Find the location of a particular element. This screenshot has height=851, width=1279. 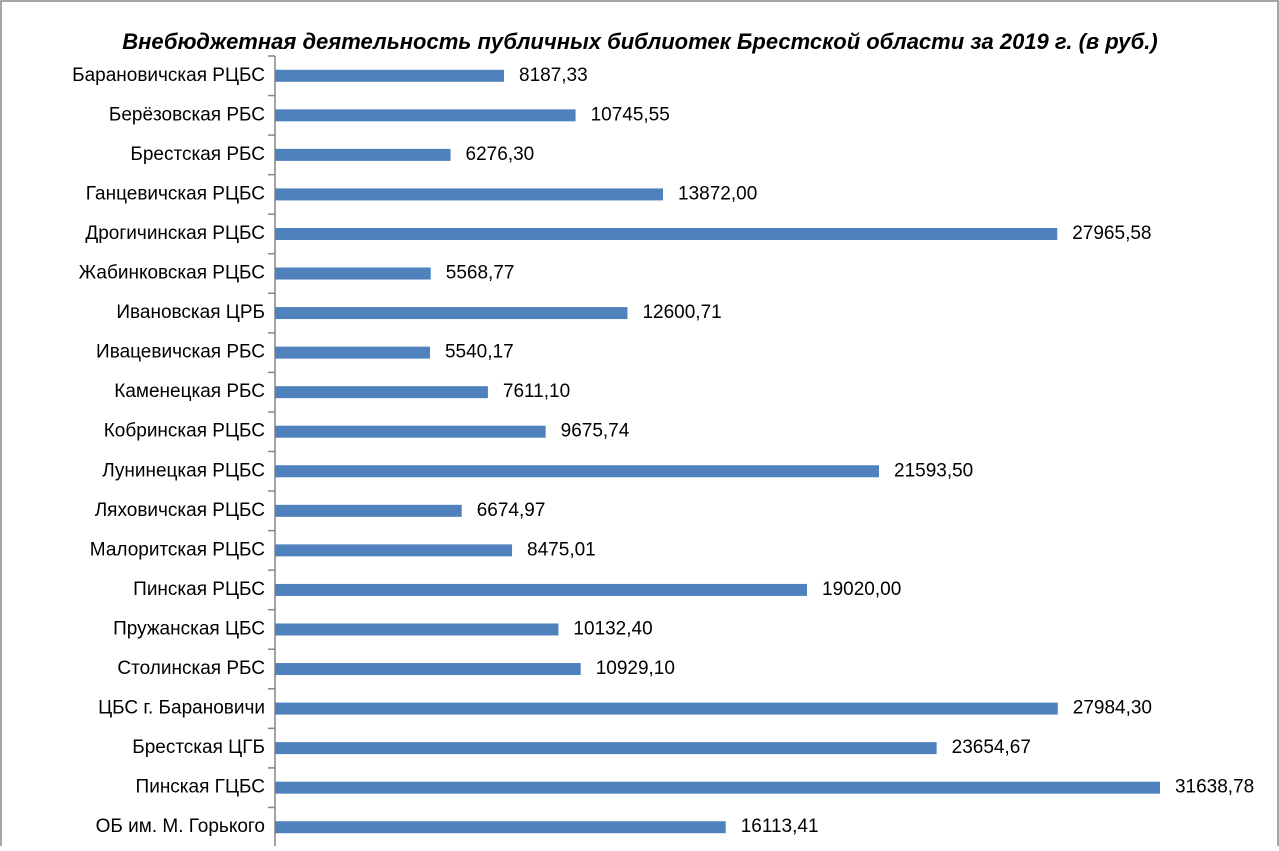

value-label: 5540,17 is located at coordinates (479, 352).